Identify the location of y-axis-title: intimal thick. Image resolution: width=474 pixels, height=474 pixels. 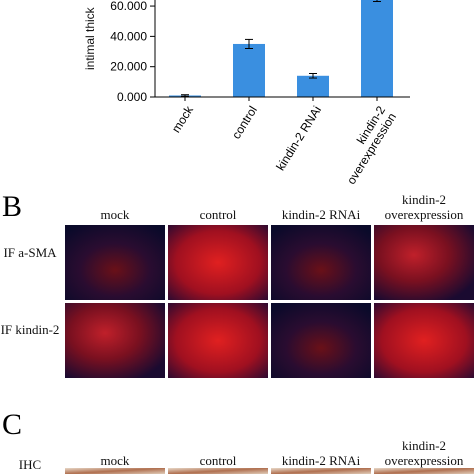
(90, 38).